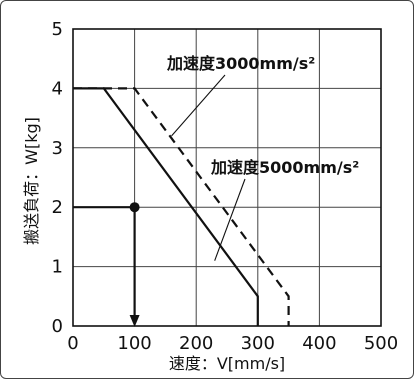  I want to click on example-arrow-head, so click(134, 321).